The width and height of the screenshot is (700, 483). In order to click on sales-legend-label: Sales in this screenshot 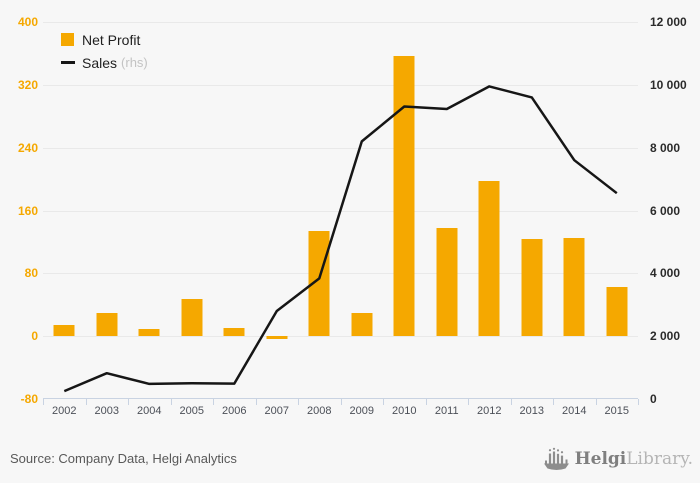, I will do `click(100, 62)`.